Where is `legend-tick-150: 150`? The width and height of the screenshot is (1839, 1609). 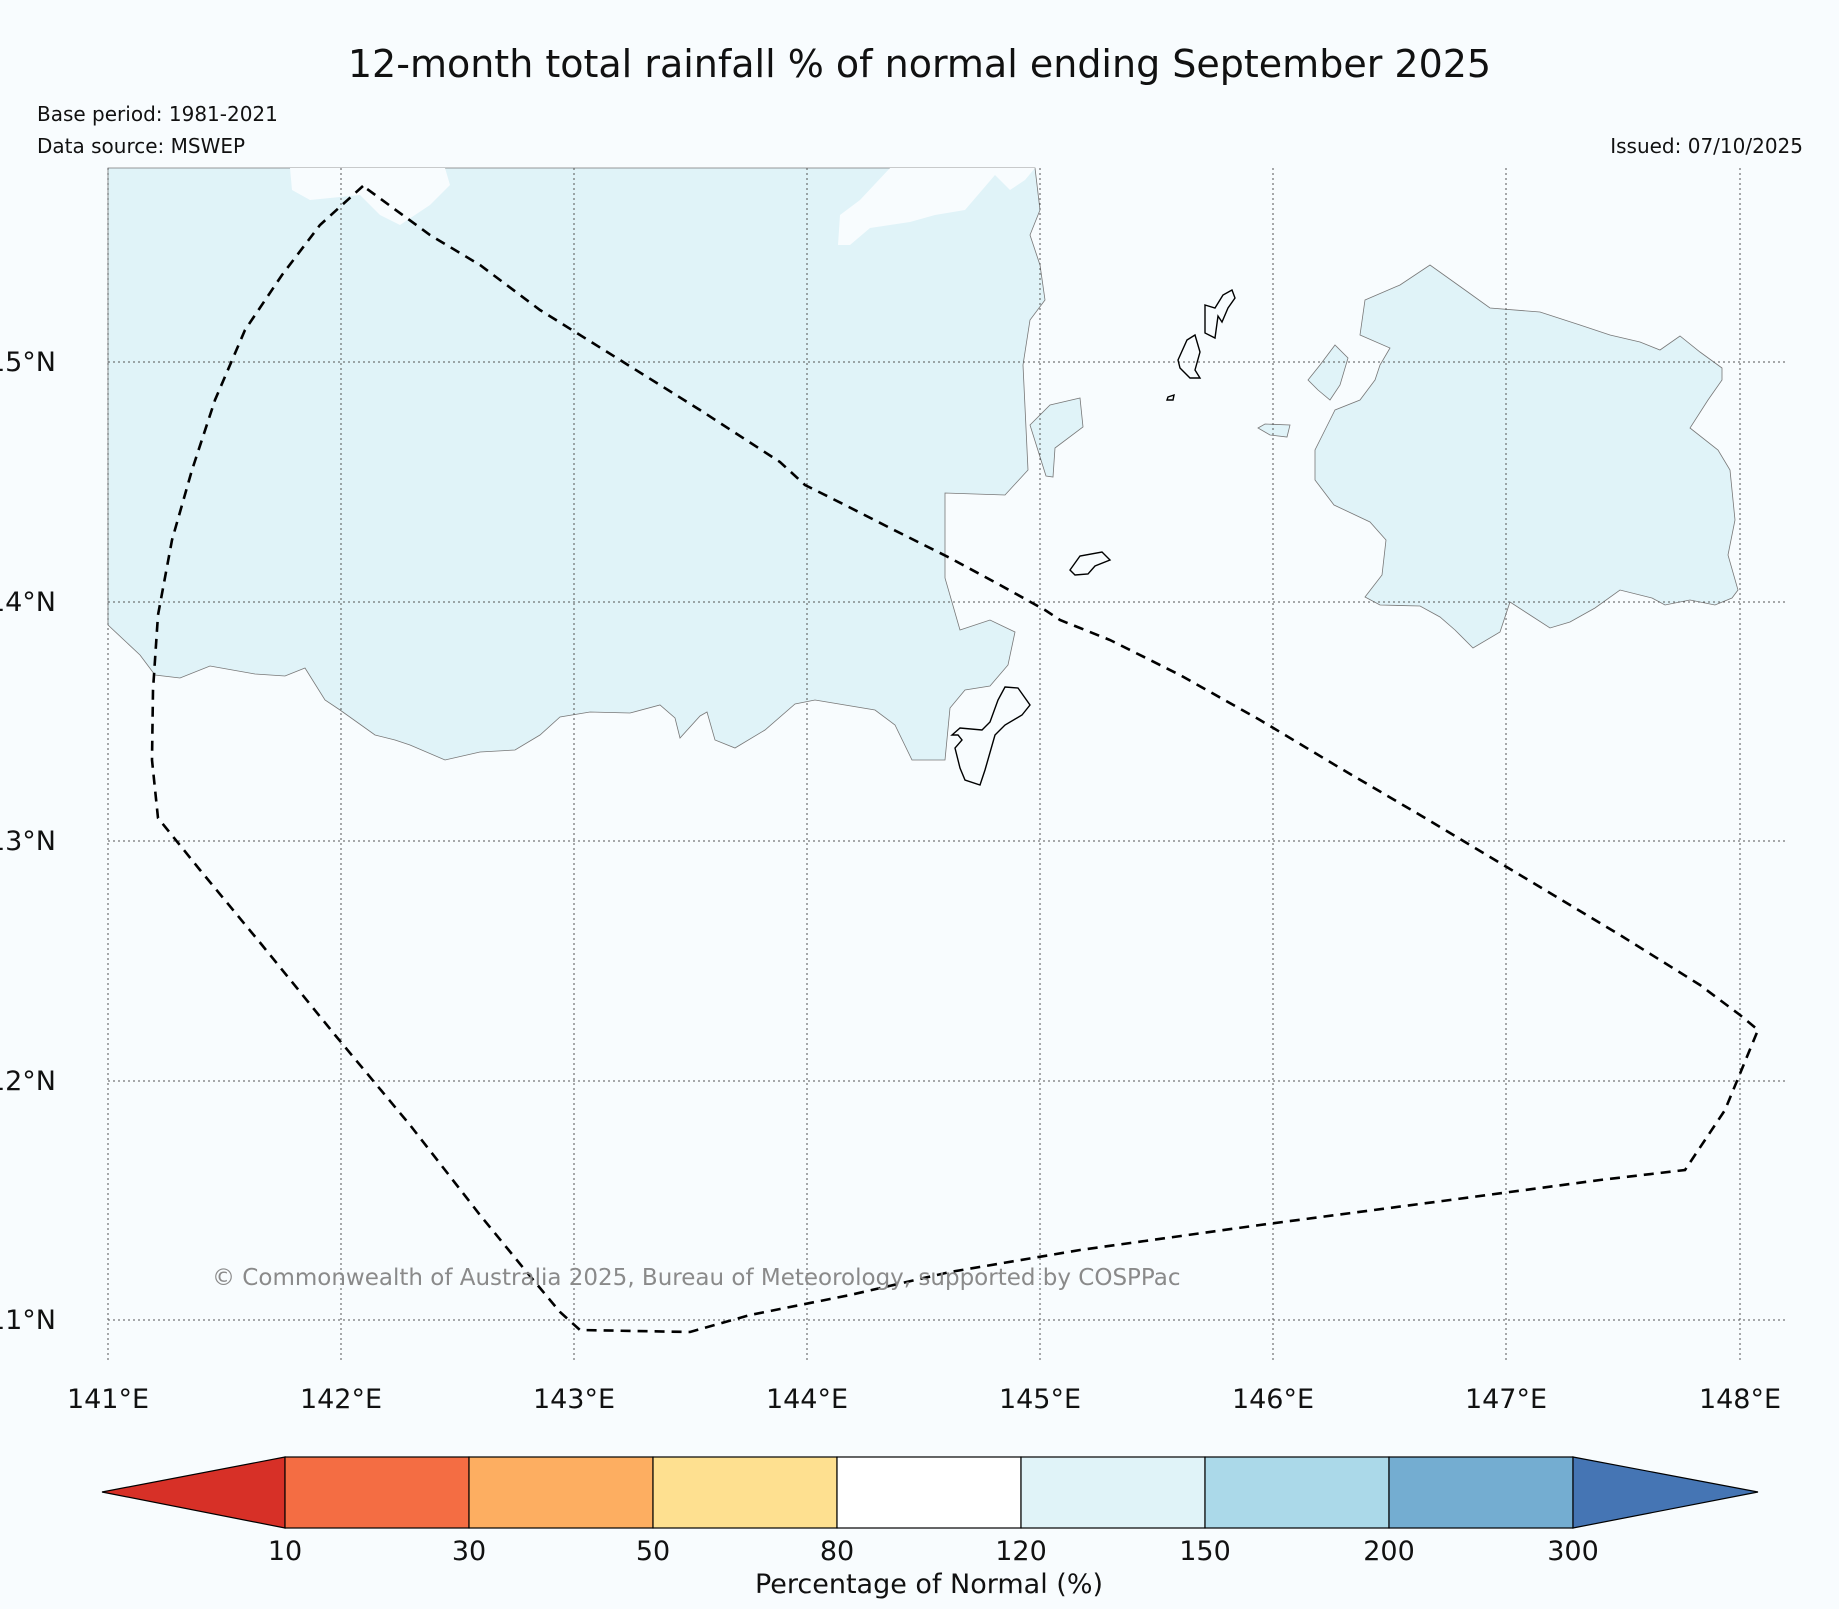 legend-tick-150: 150 is located at coordinates (1205, 1551).